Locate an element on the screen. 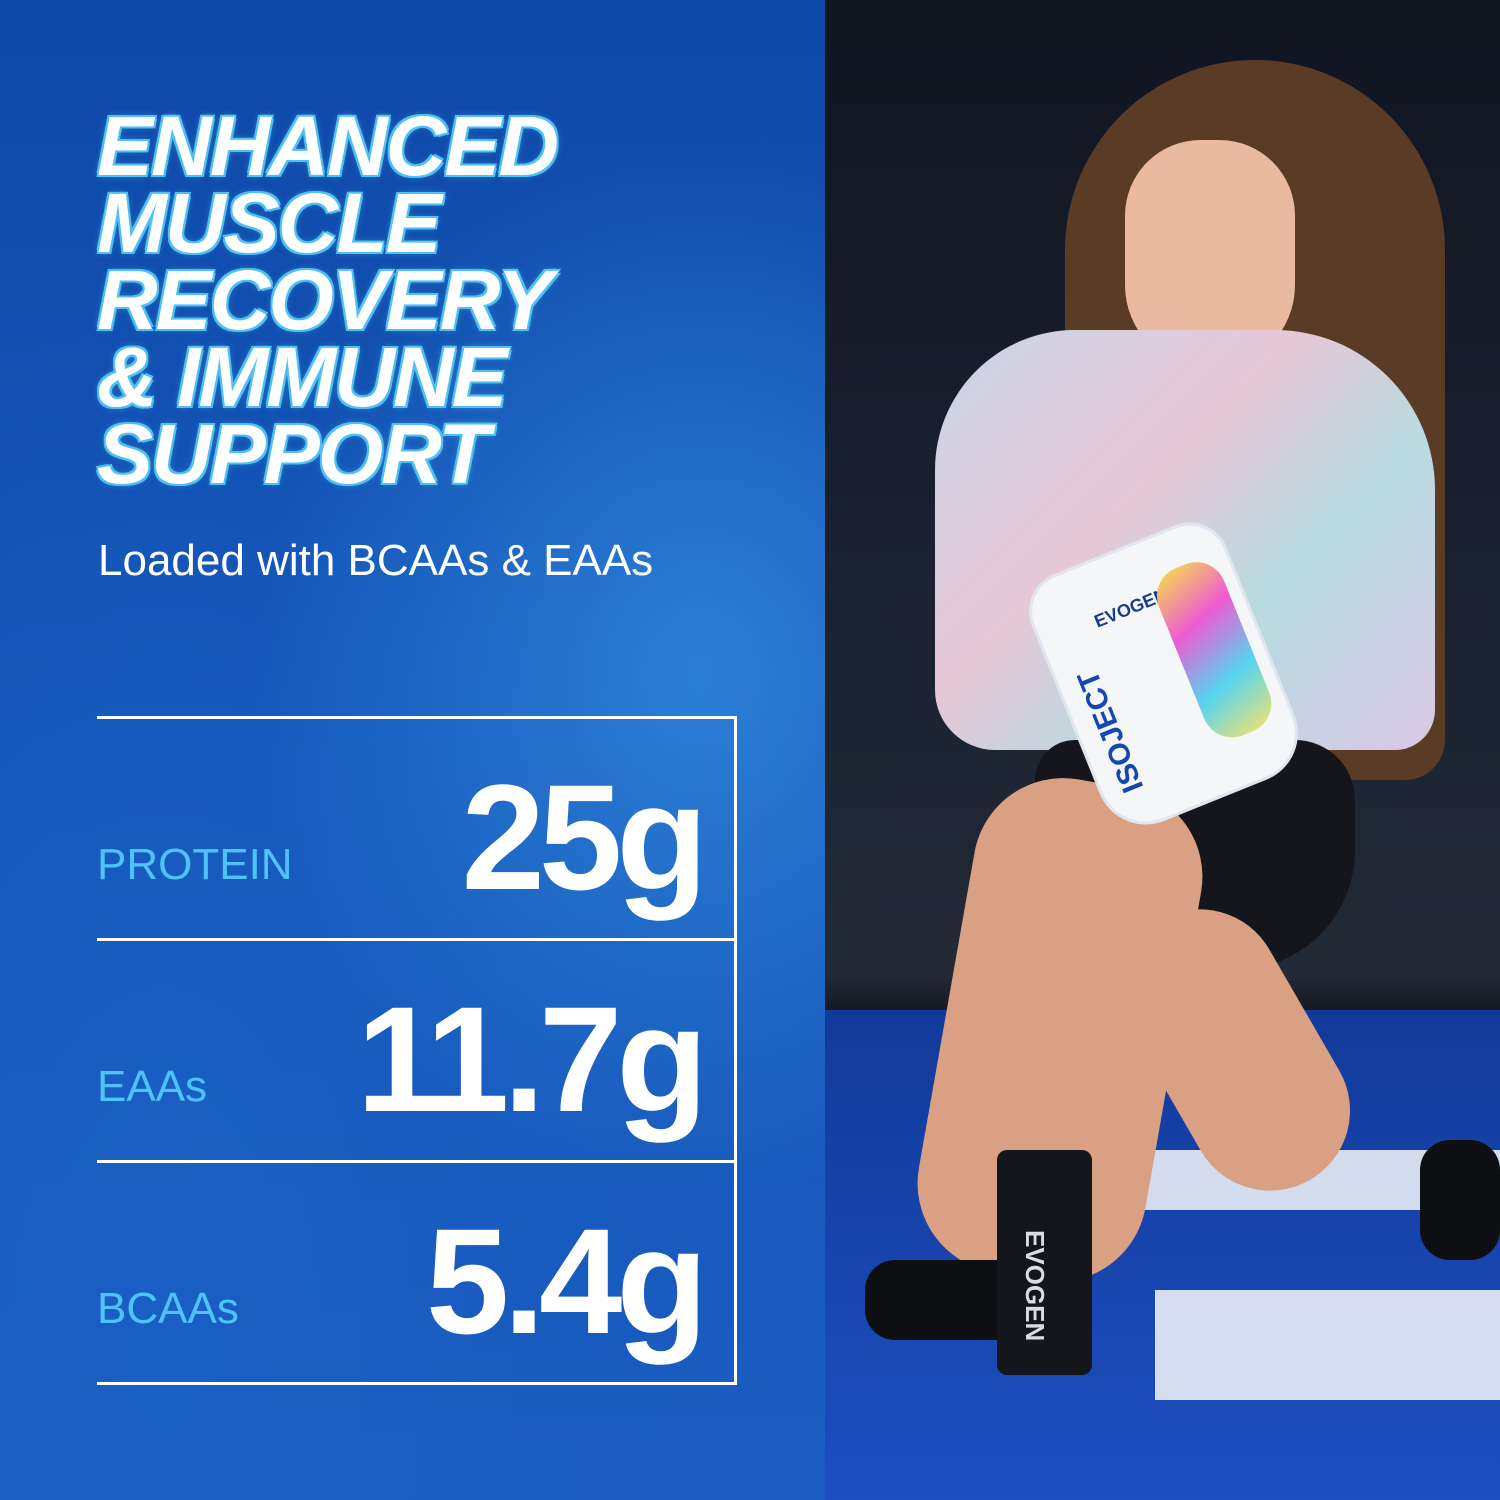 Image resolution: width=1500 pixels, height=1500 pixels. stat-row-protein: PROTEIN 25g is located at coordinates (417, 827).